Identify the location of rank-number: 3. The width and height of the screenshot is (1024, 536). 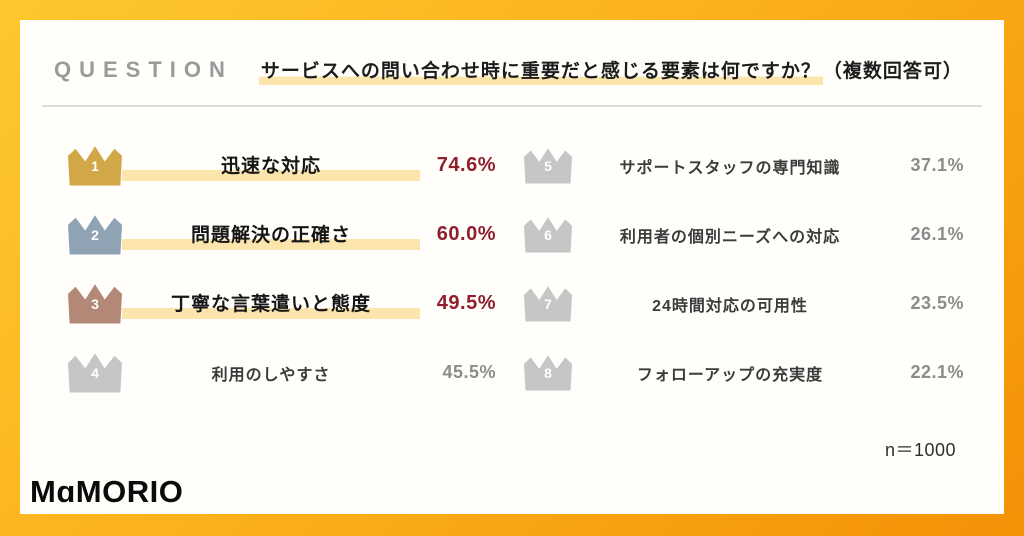
(95, 304).